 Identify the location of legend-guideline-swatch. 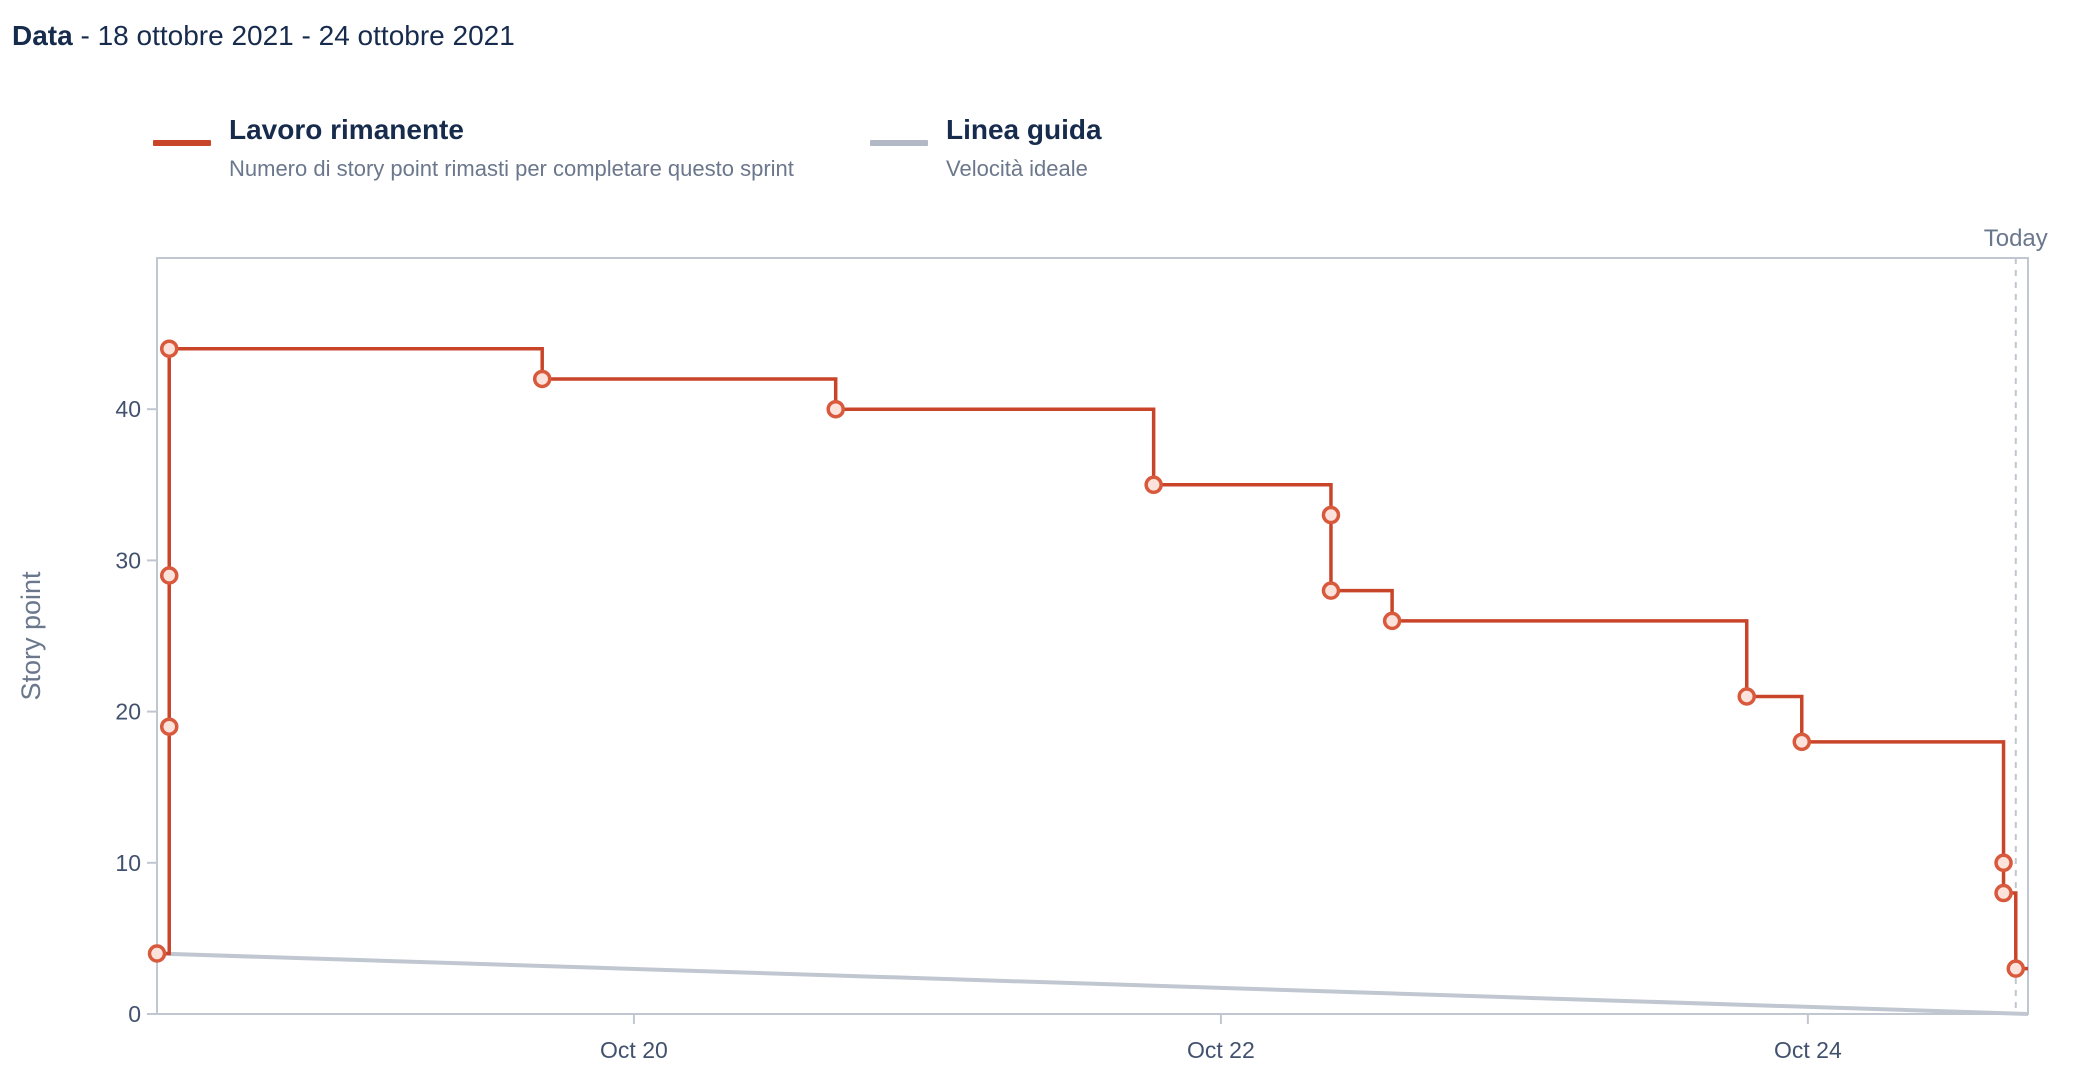
(899, 143).